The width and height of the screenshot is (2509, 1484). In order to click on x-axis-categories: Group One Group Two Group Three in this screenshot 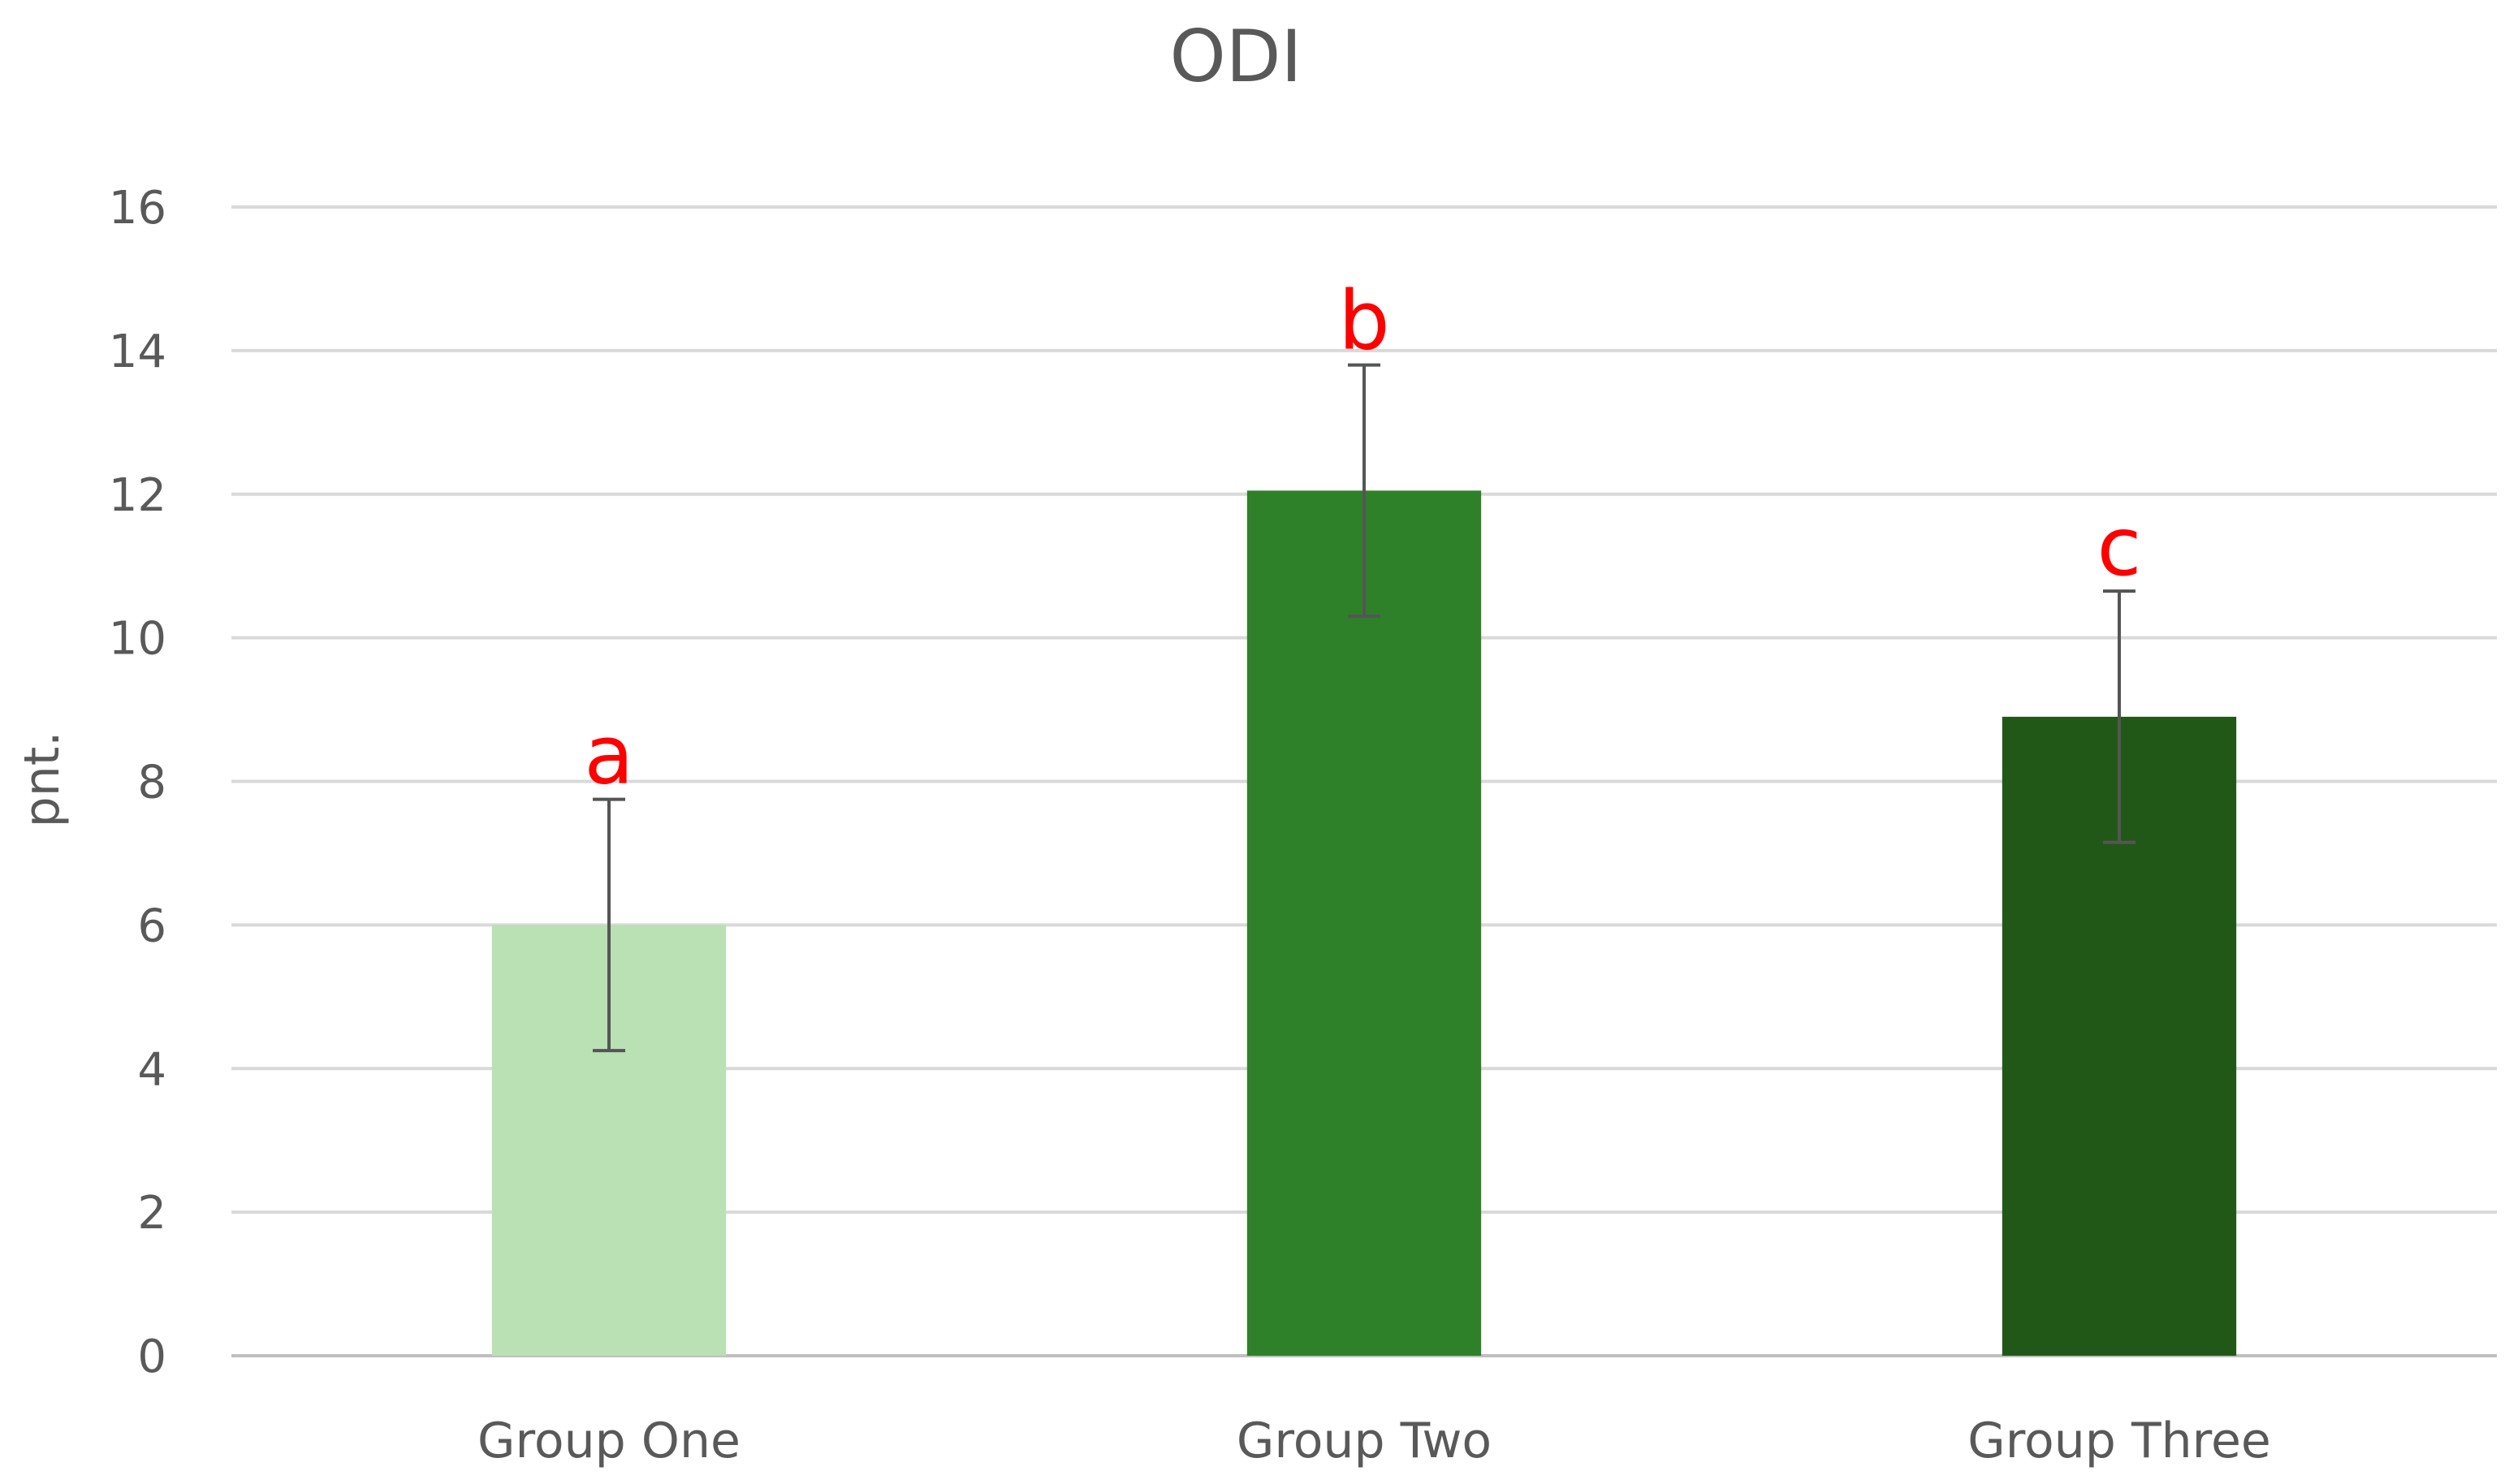, I will do `click(1374, 1441)`.